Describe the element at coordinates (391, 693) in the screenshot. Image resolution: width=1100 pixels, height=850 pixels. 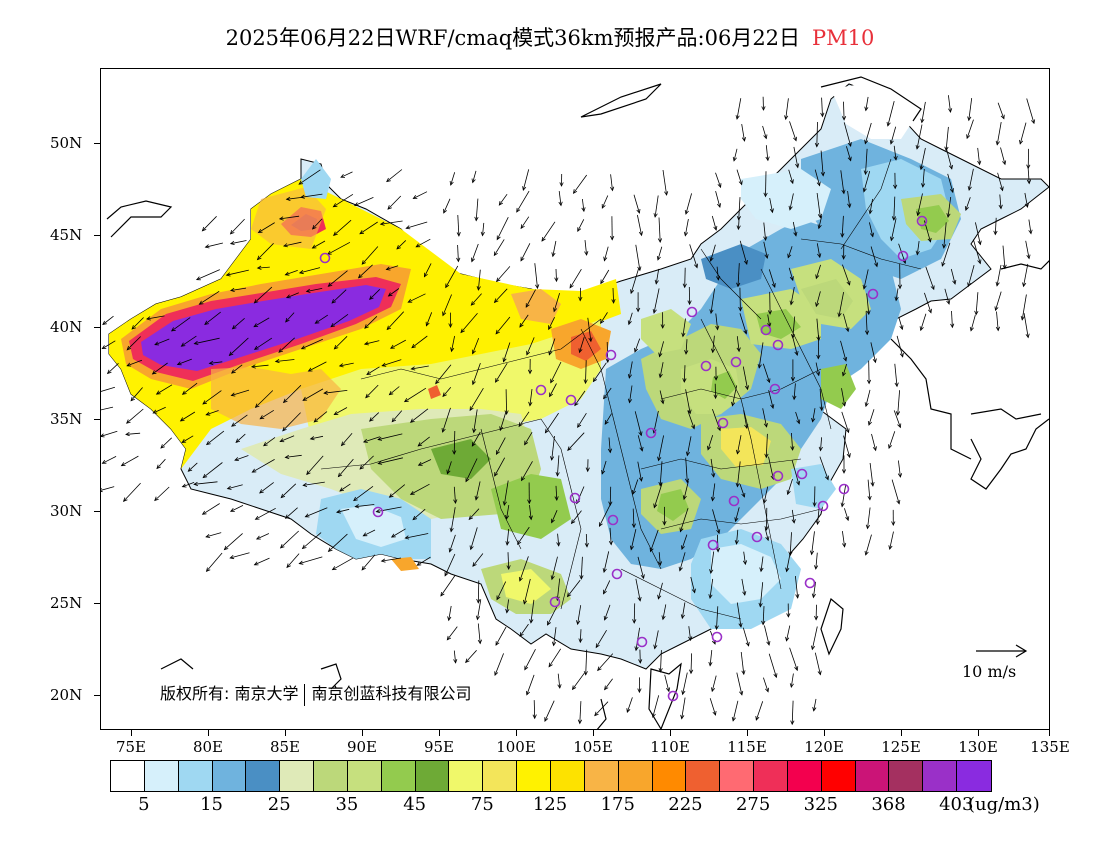
I see `copyright-right: 南京创蓝科技有限公司` at that location.